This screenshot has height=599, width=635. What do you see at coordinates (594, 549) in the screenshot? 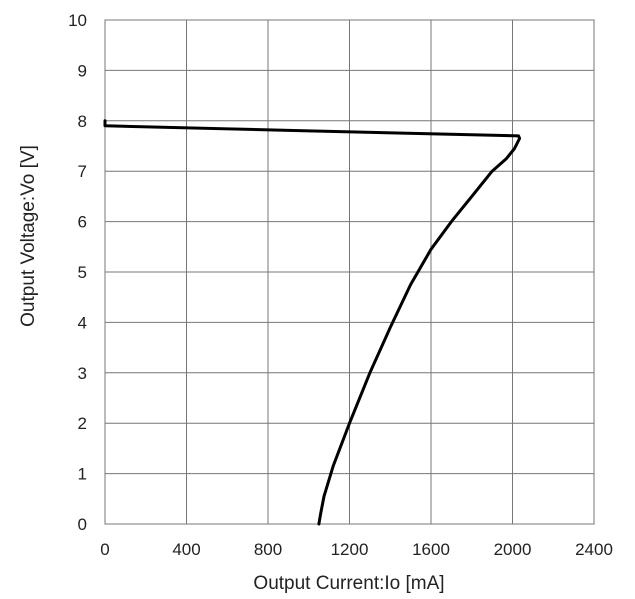
I see `x-tick-label-6: 2400` at bounding box center [594, 549].